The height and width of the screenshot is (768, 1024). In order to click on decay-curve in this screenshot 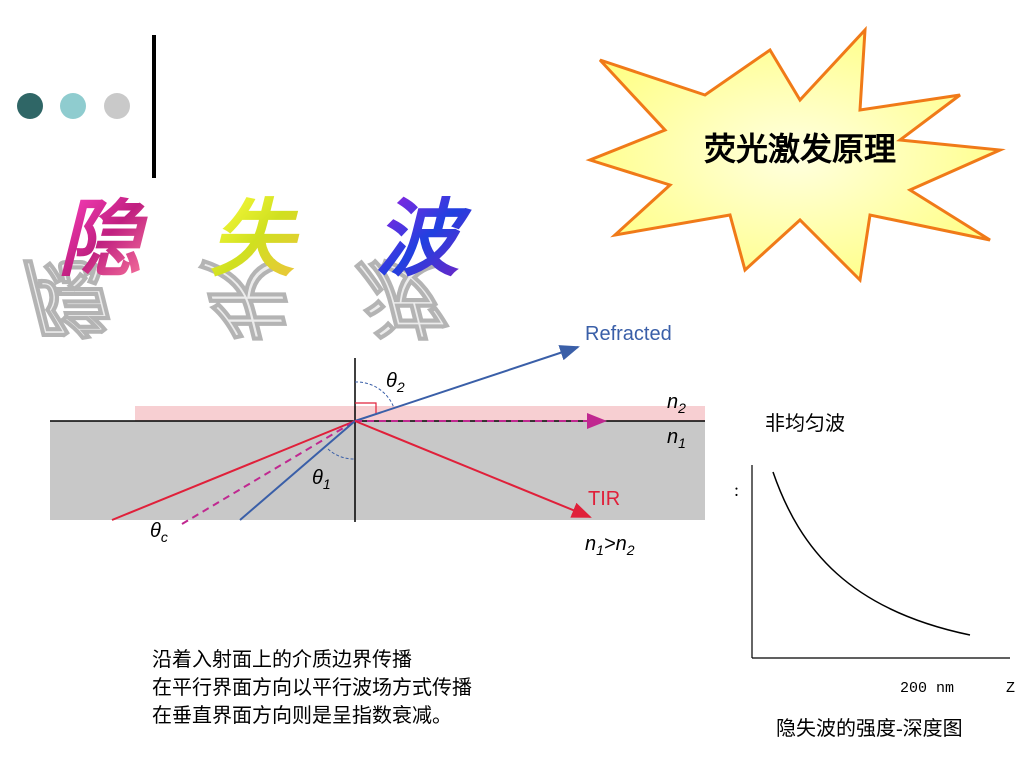, I will do `click(871, 553)`.